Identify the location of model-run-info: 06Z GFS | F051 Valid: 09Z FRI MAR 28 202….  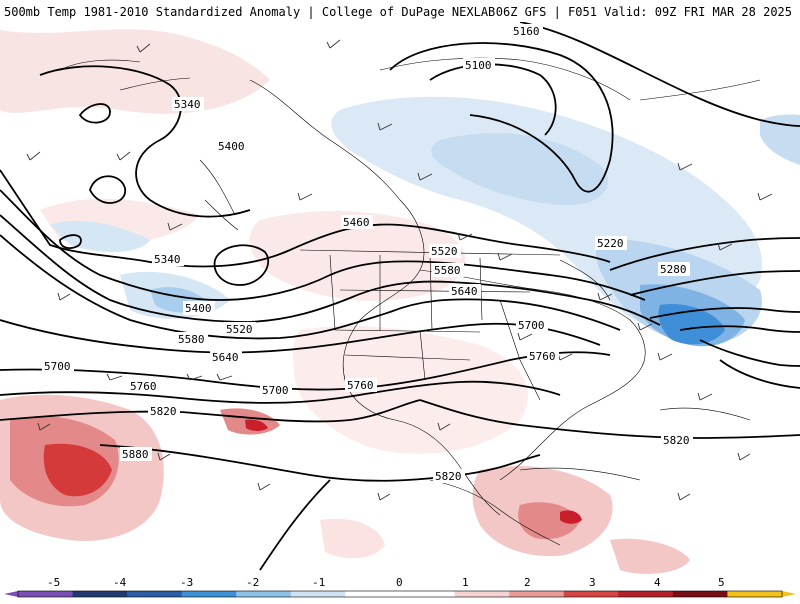
(643, 12).